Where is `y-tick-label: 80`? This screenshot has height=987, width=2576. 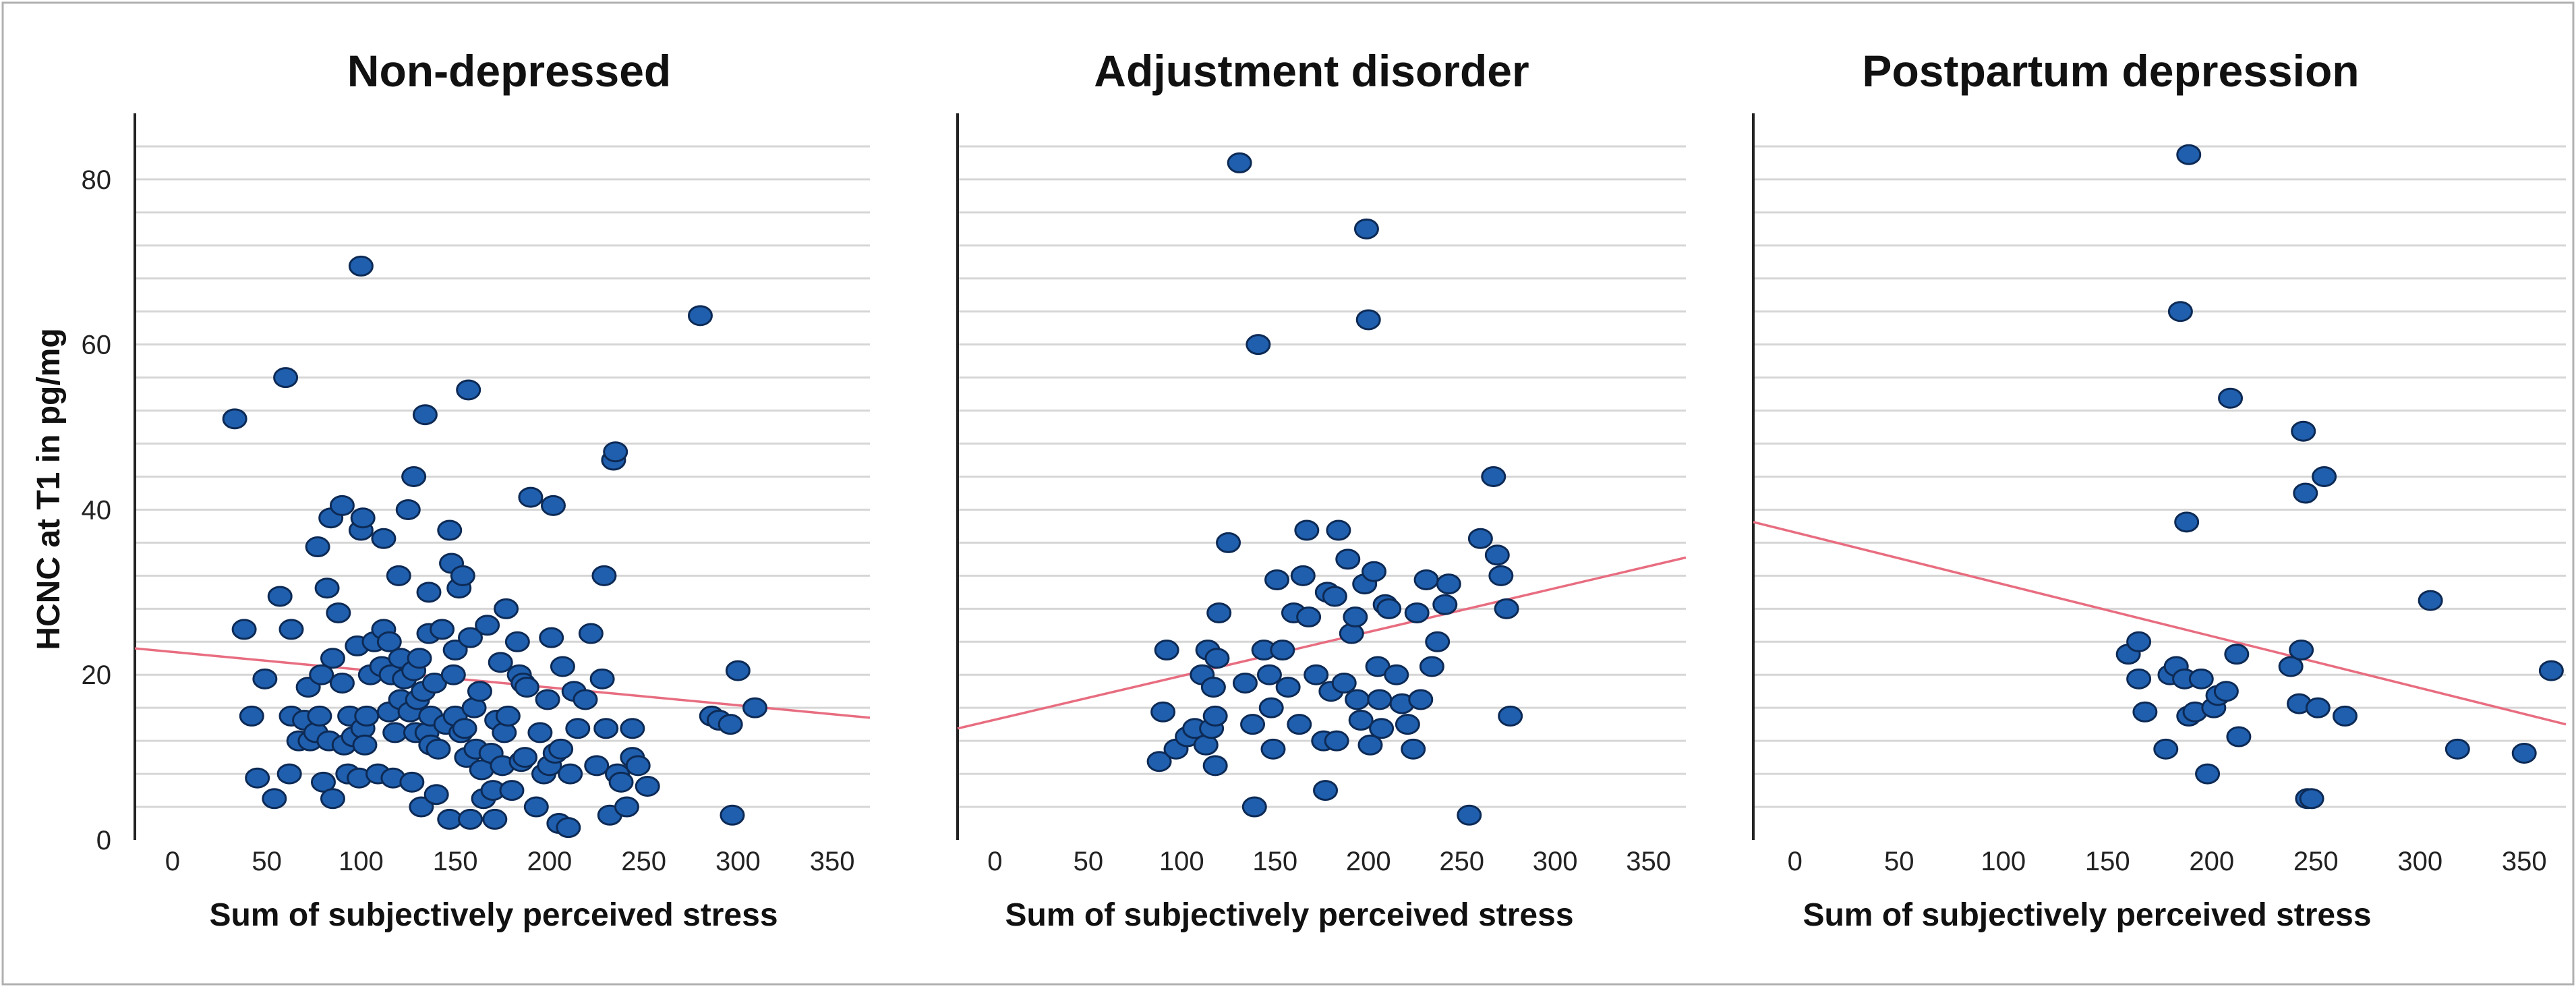
y-tick-label: 80 is located at coordinates (97, 180).